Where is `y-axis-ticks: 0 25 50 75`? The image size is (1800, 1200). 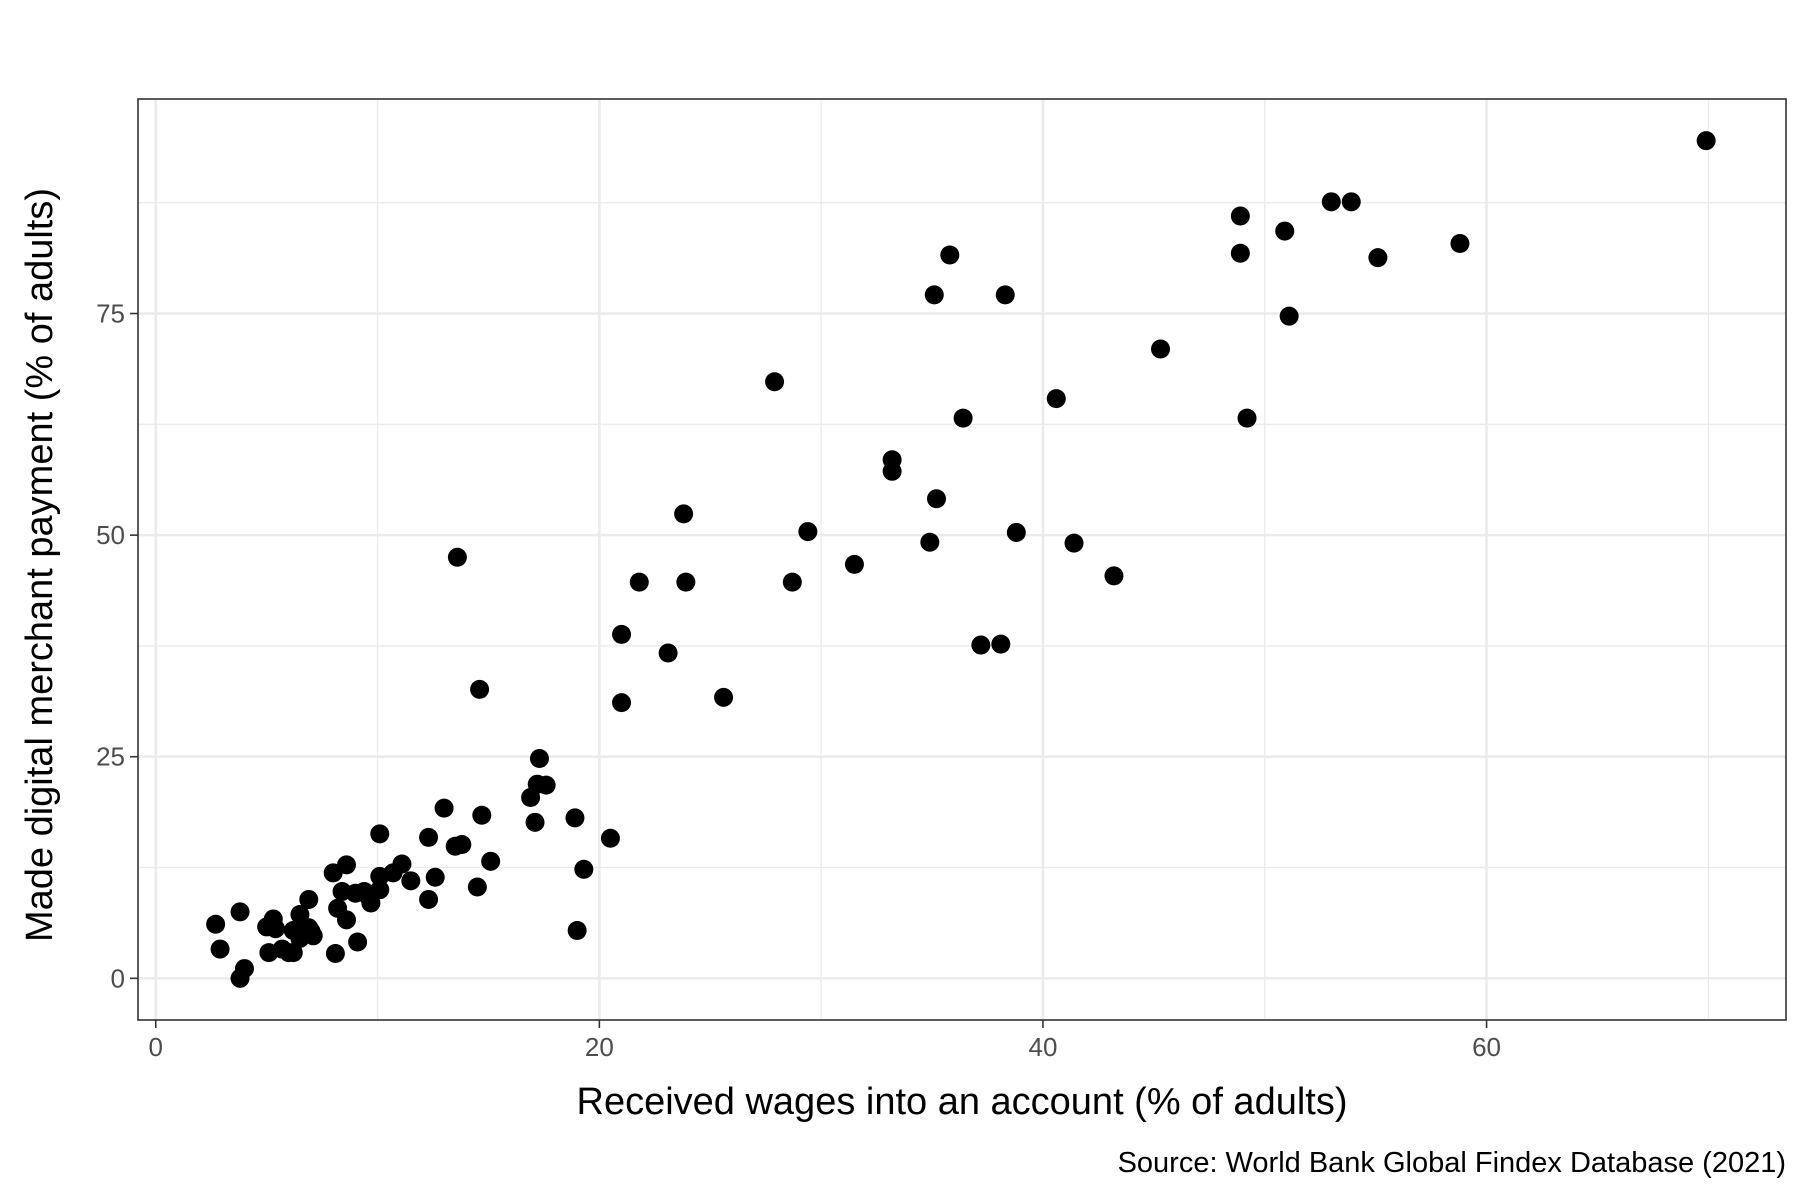
y-axis-ticks: 0 25 50 75 is located at coordinates (117, 646).